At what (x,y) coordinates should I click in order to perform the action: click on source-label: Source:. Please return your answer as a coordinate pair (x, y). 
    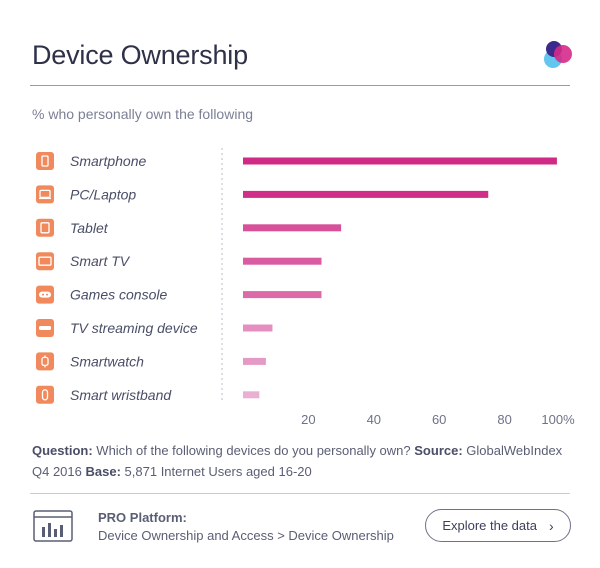
    Looking at the image, I should click on (438, 450).